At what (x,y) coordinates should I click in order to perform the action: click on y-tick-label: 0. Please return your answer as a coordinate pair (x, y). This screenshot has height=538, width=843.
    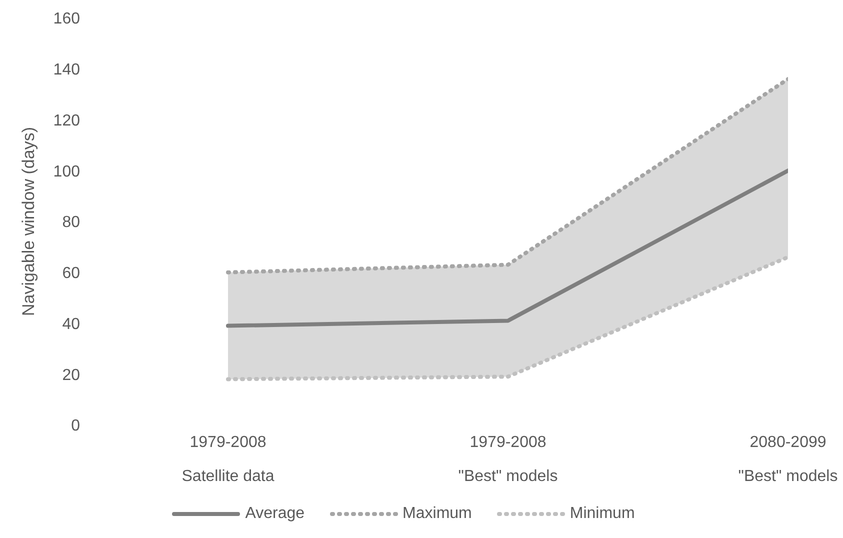
    Looking at the image, I should click on (75, 426).